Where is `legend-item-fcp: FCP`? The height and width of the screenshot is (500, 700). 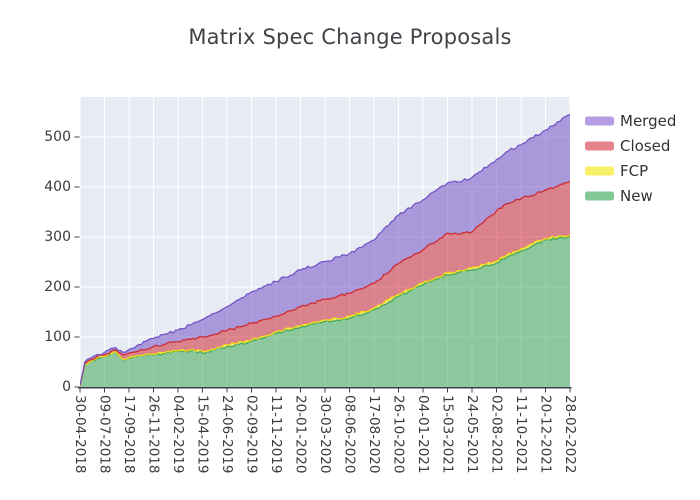 legend-item-fcp: FCP is located at coordinates (616, 171).